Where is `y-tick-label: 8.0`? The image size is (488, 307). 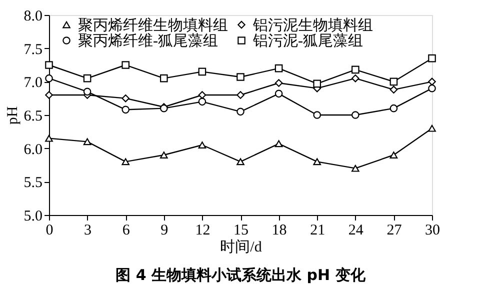 y-tick-label: 8.0 is located at coordinates (33, 16).